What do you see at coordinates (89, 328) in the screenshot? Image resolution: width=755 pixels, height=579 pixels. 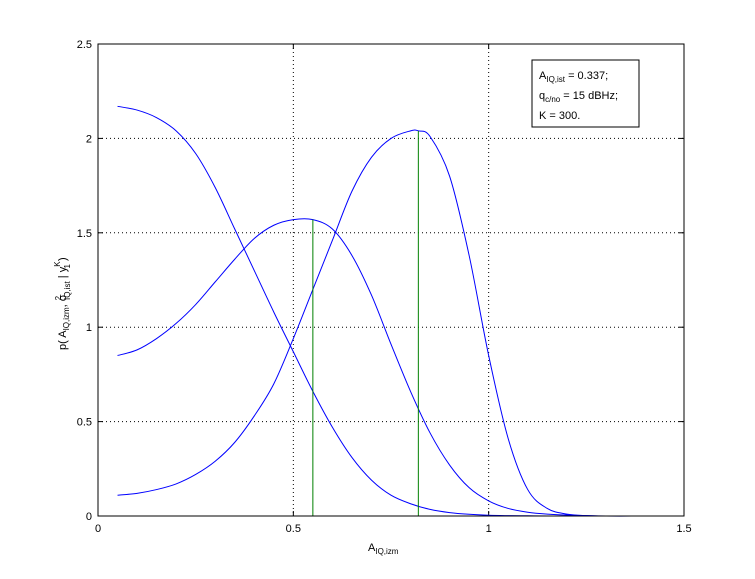 I see `y-tick-label: 1` at bounding box center [89, 328].